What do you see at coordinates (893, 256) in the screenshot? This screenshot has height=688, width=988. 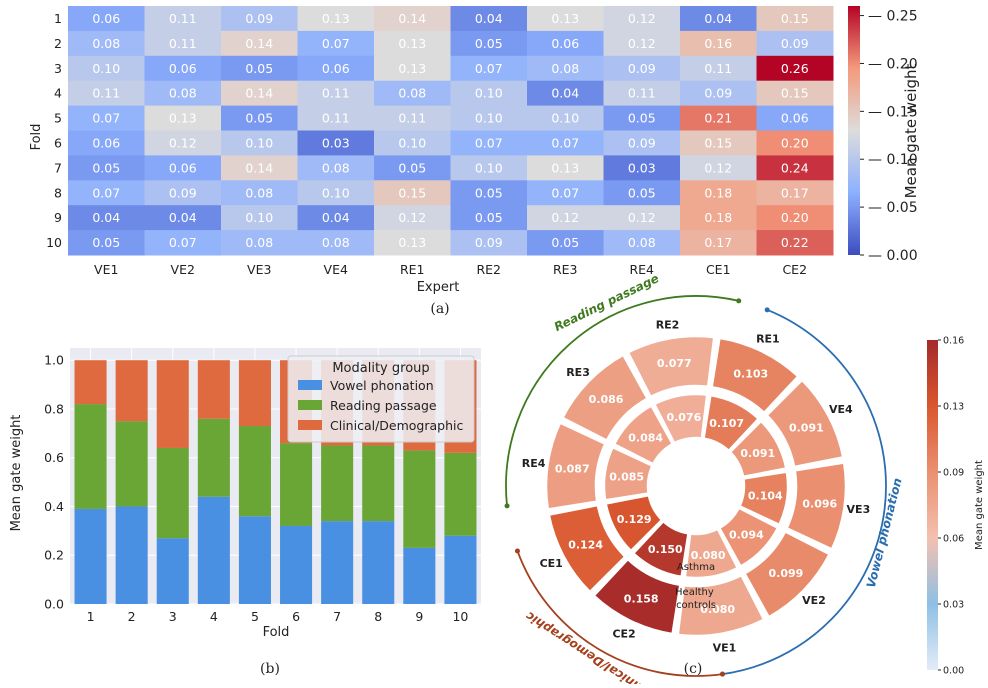 I see `heatmap-colorbar-tick-label: — 0.00` at bounding box center [893, 256].